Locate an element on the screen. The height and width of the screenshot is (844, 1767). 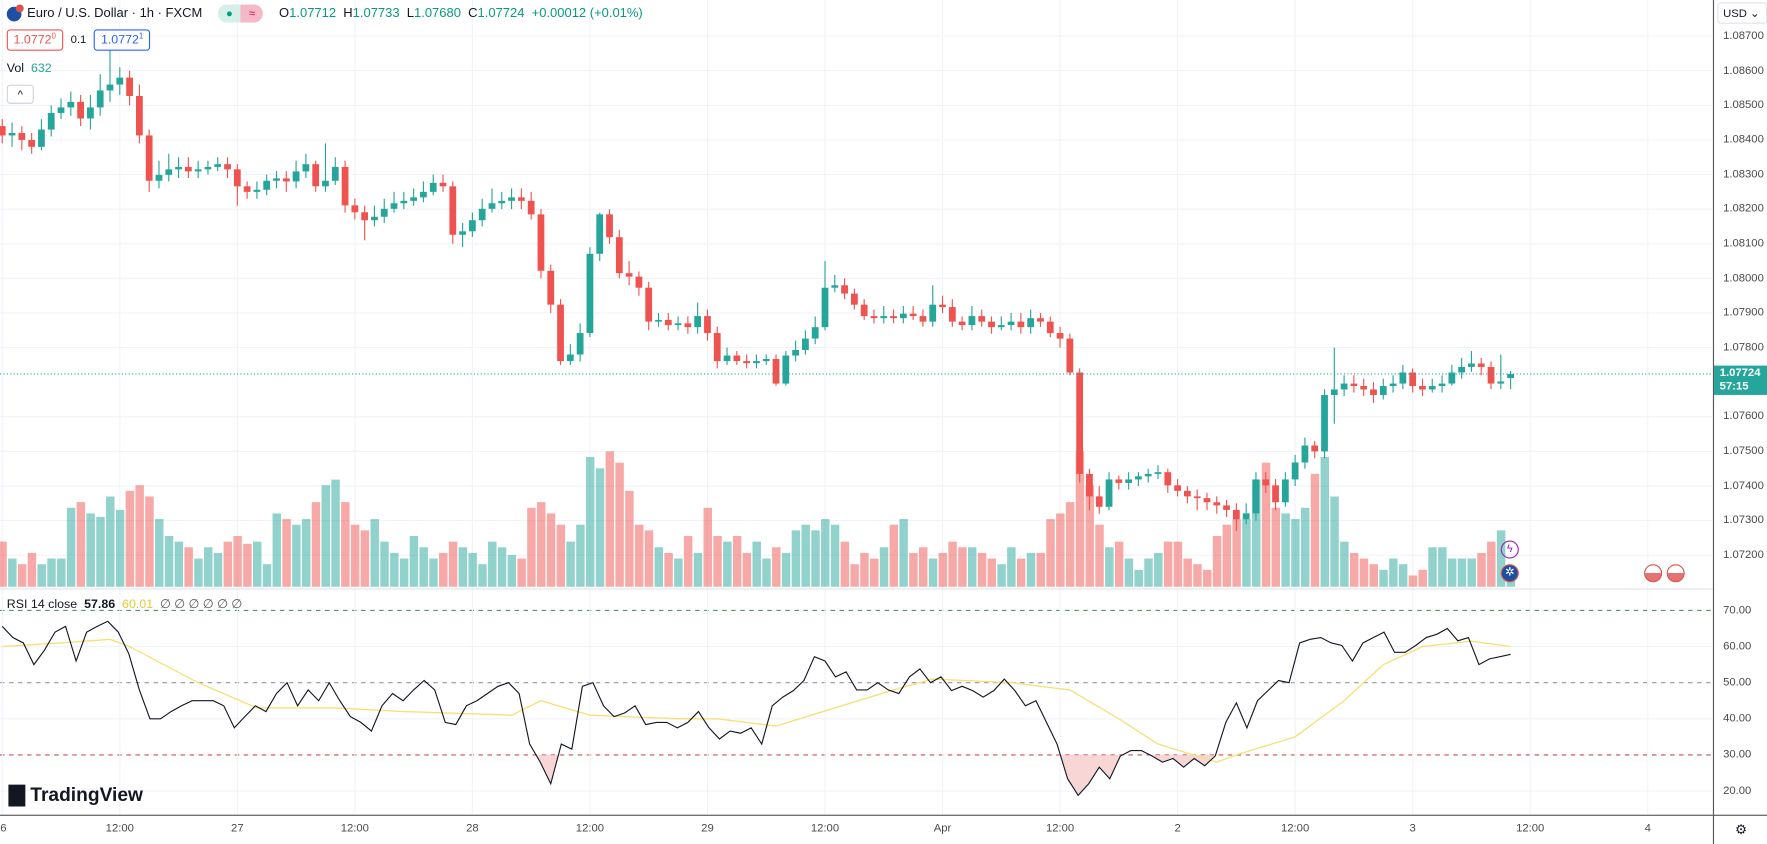
price-tick-label: 1.08700 is located at coordinates (1743, 36).